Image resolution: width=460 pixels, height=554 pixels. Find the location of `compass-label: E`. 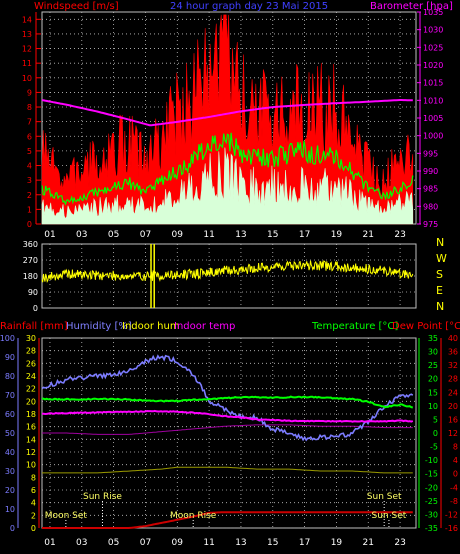

compass-label: E is located at coordinates (439, 290).